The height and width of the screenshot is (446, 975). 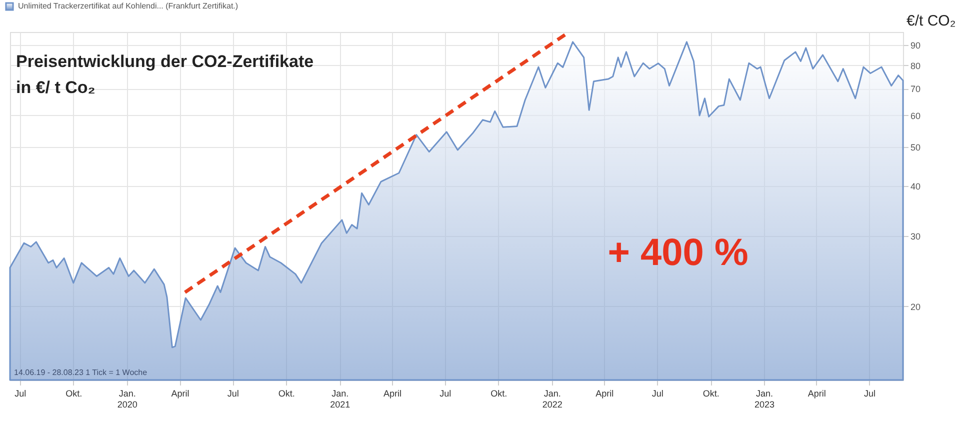 I want to click on y-tick-label: 30, so click(x=915, y=236).